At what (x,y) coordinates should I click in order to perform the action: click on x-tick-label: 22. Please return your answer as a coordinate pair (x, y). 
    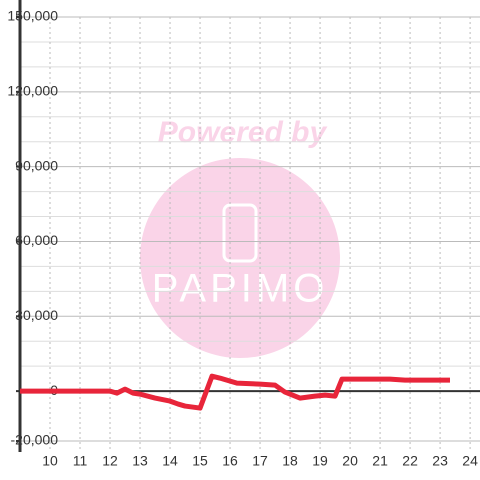
    Looking at the image, I should click on (410, 461).